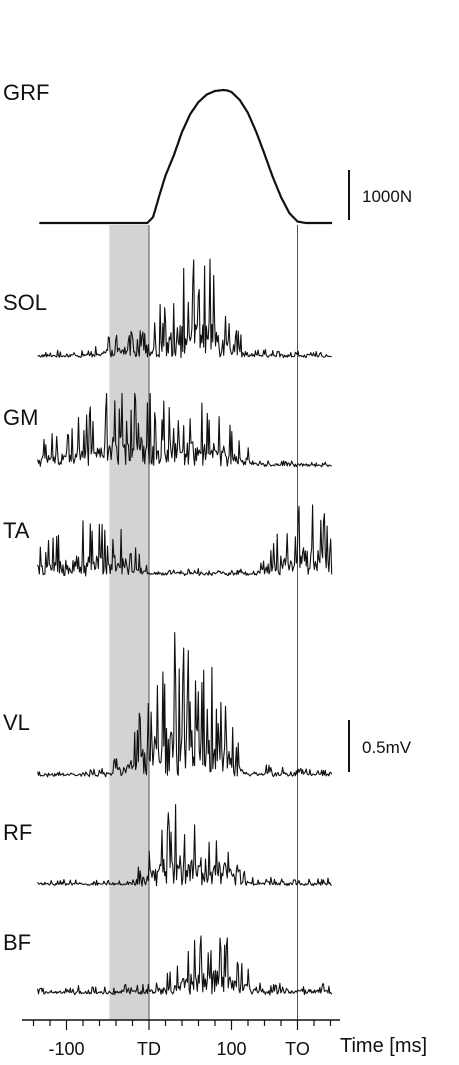 The image size is (459, 1065). Describe the element at coordinates (184, 308) in the screenshot. I see `emg-trace-sol` at that location.